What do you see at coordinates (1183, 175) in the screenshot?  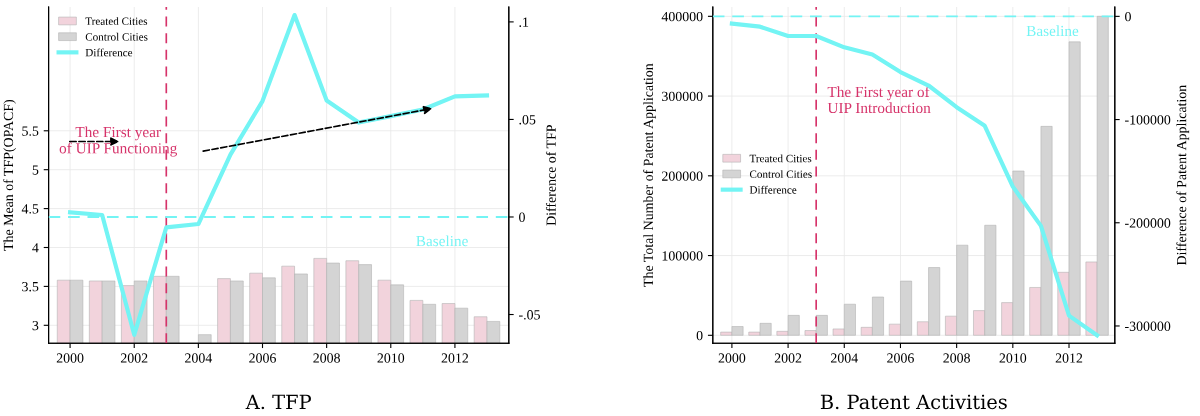 I see `y2-axis-title: Difference of Patent Application` at bounding box center [1183, 175].